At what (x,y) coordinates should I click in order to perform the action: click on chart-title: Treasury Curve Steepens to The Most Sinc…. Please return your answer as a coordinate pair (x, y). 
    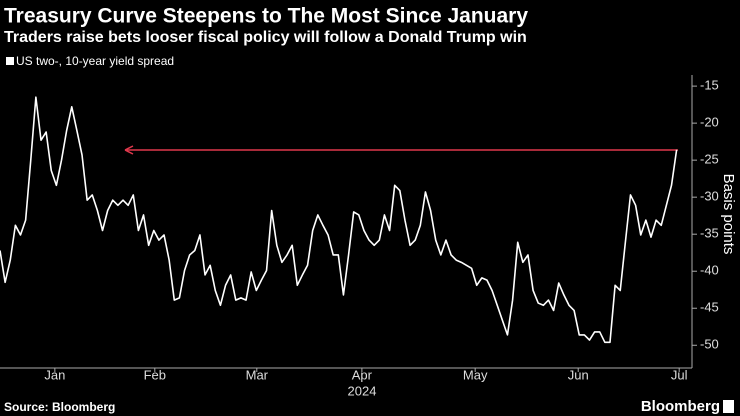
    Looking at the image, I should click on (266, 16).